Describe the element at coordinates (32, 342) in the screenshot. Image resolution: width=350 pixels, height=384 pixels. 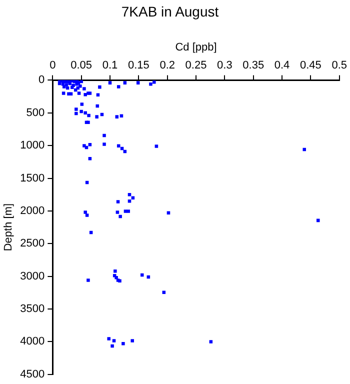
I see `y-tick-label: 4000` at that location.